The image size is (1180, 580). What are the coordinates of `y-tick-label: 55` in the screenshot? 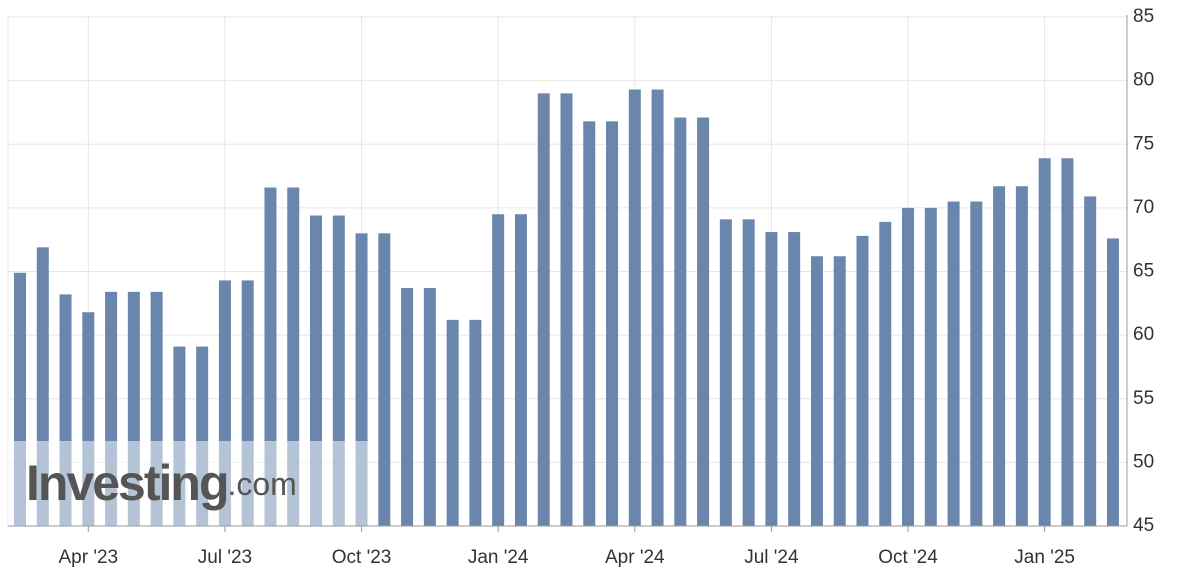 It's located at (1143, 398).